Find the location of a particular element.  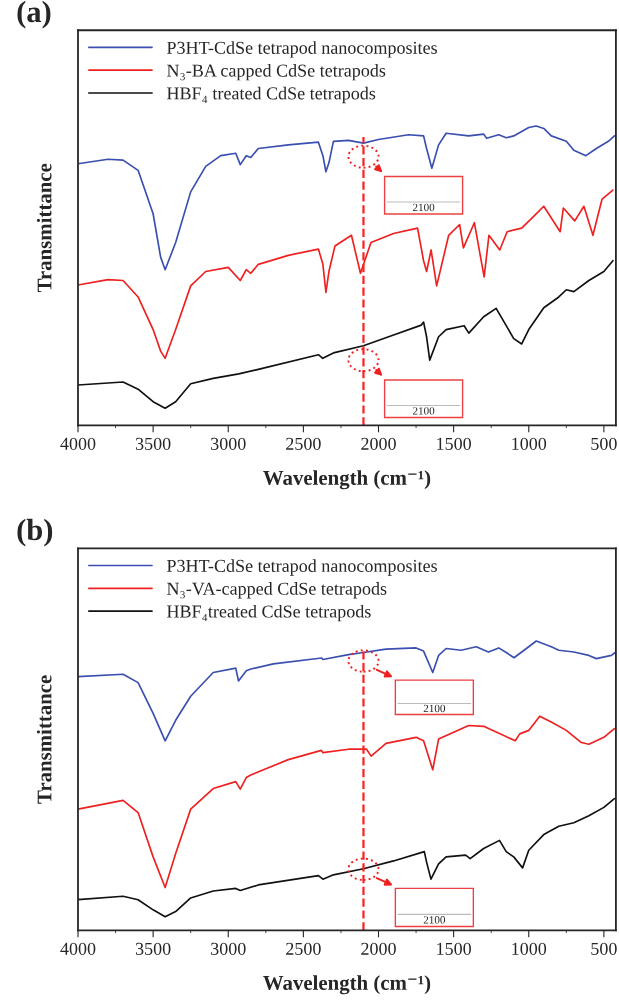

legend-label: N₃-VA-capped CdSe tetrapods is located at coordinates (276, 590).